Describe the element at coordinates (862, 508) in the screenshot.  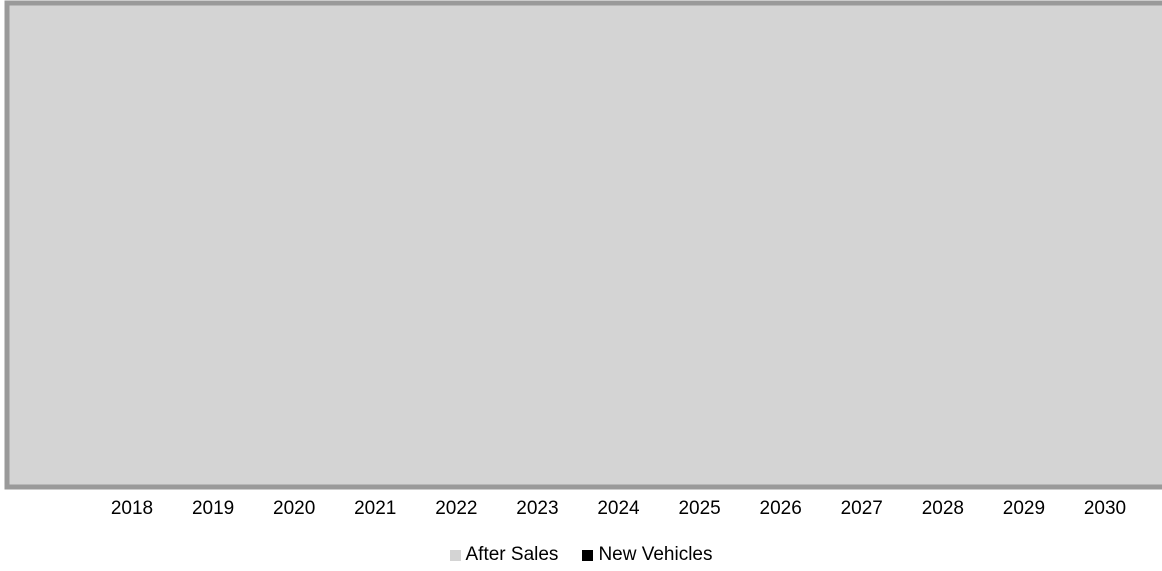
I see `x-tick-label: 2027` at that location.